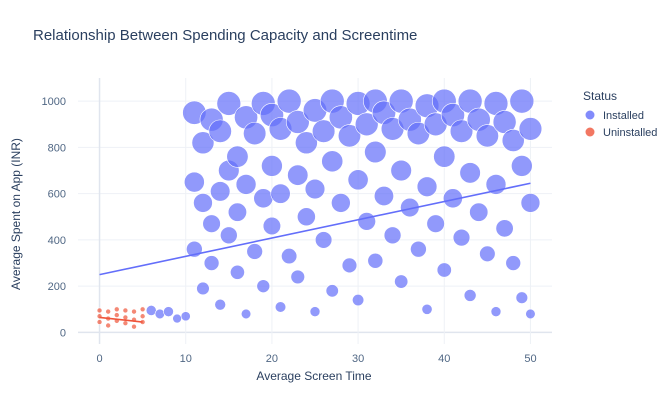  I want to click on legend-title: Status, so click(600, 96).